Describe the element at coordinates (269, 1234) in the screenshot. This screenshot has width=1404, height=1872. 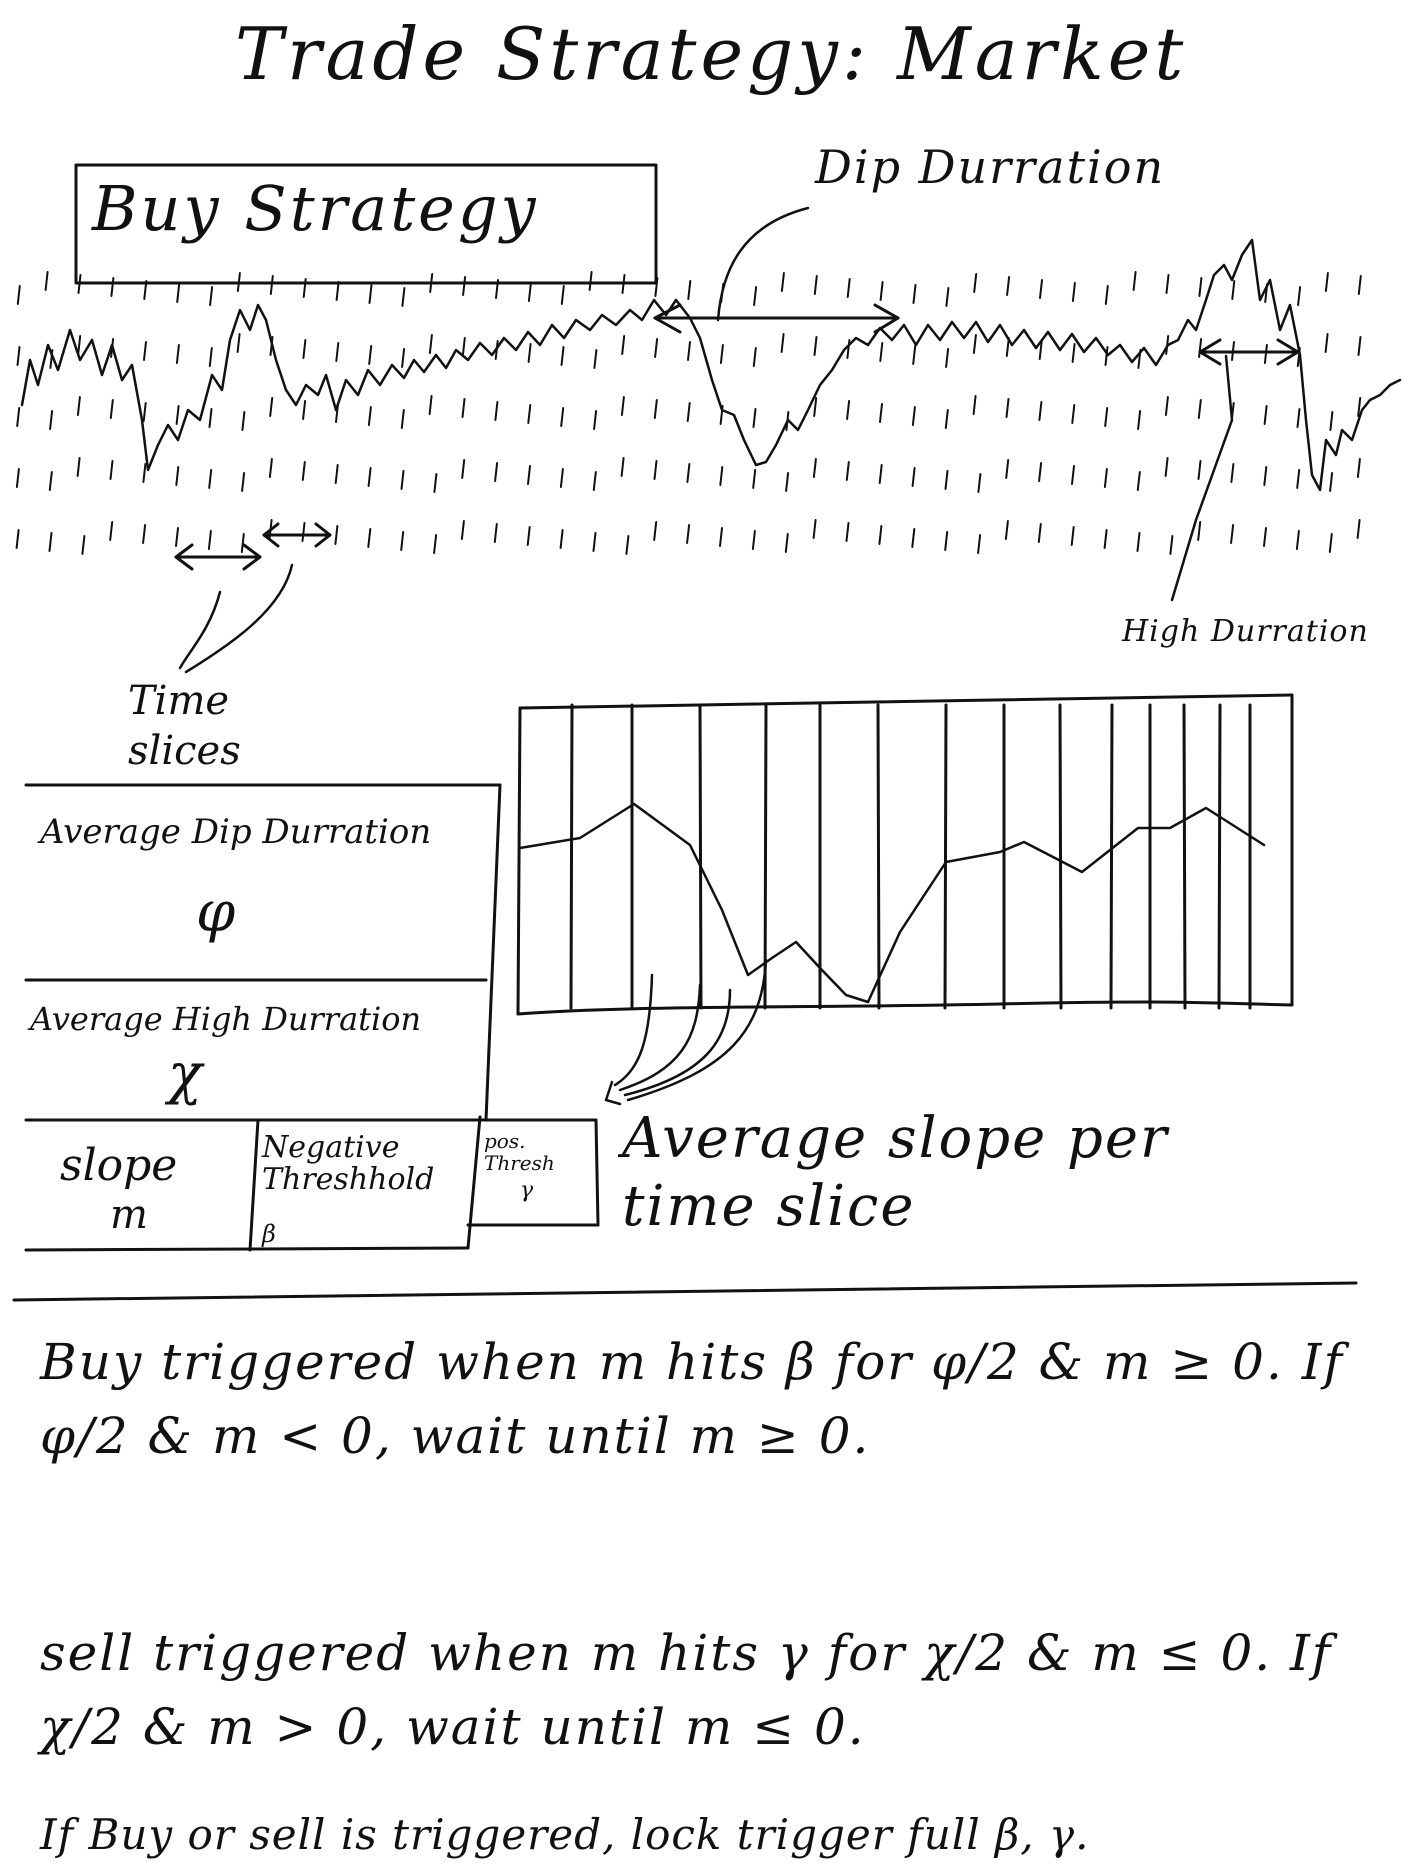
I see `negative-threshold-symbol: β` at that location.